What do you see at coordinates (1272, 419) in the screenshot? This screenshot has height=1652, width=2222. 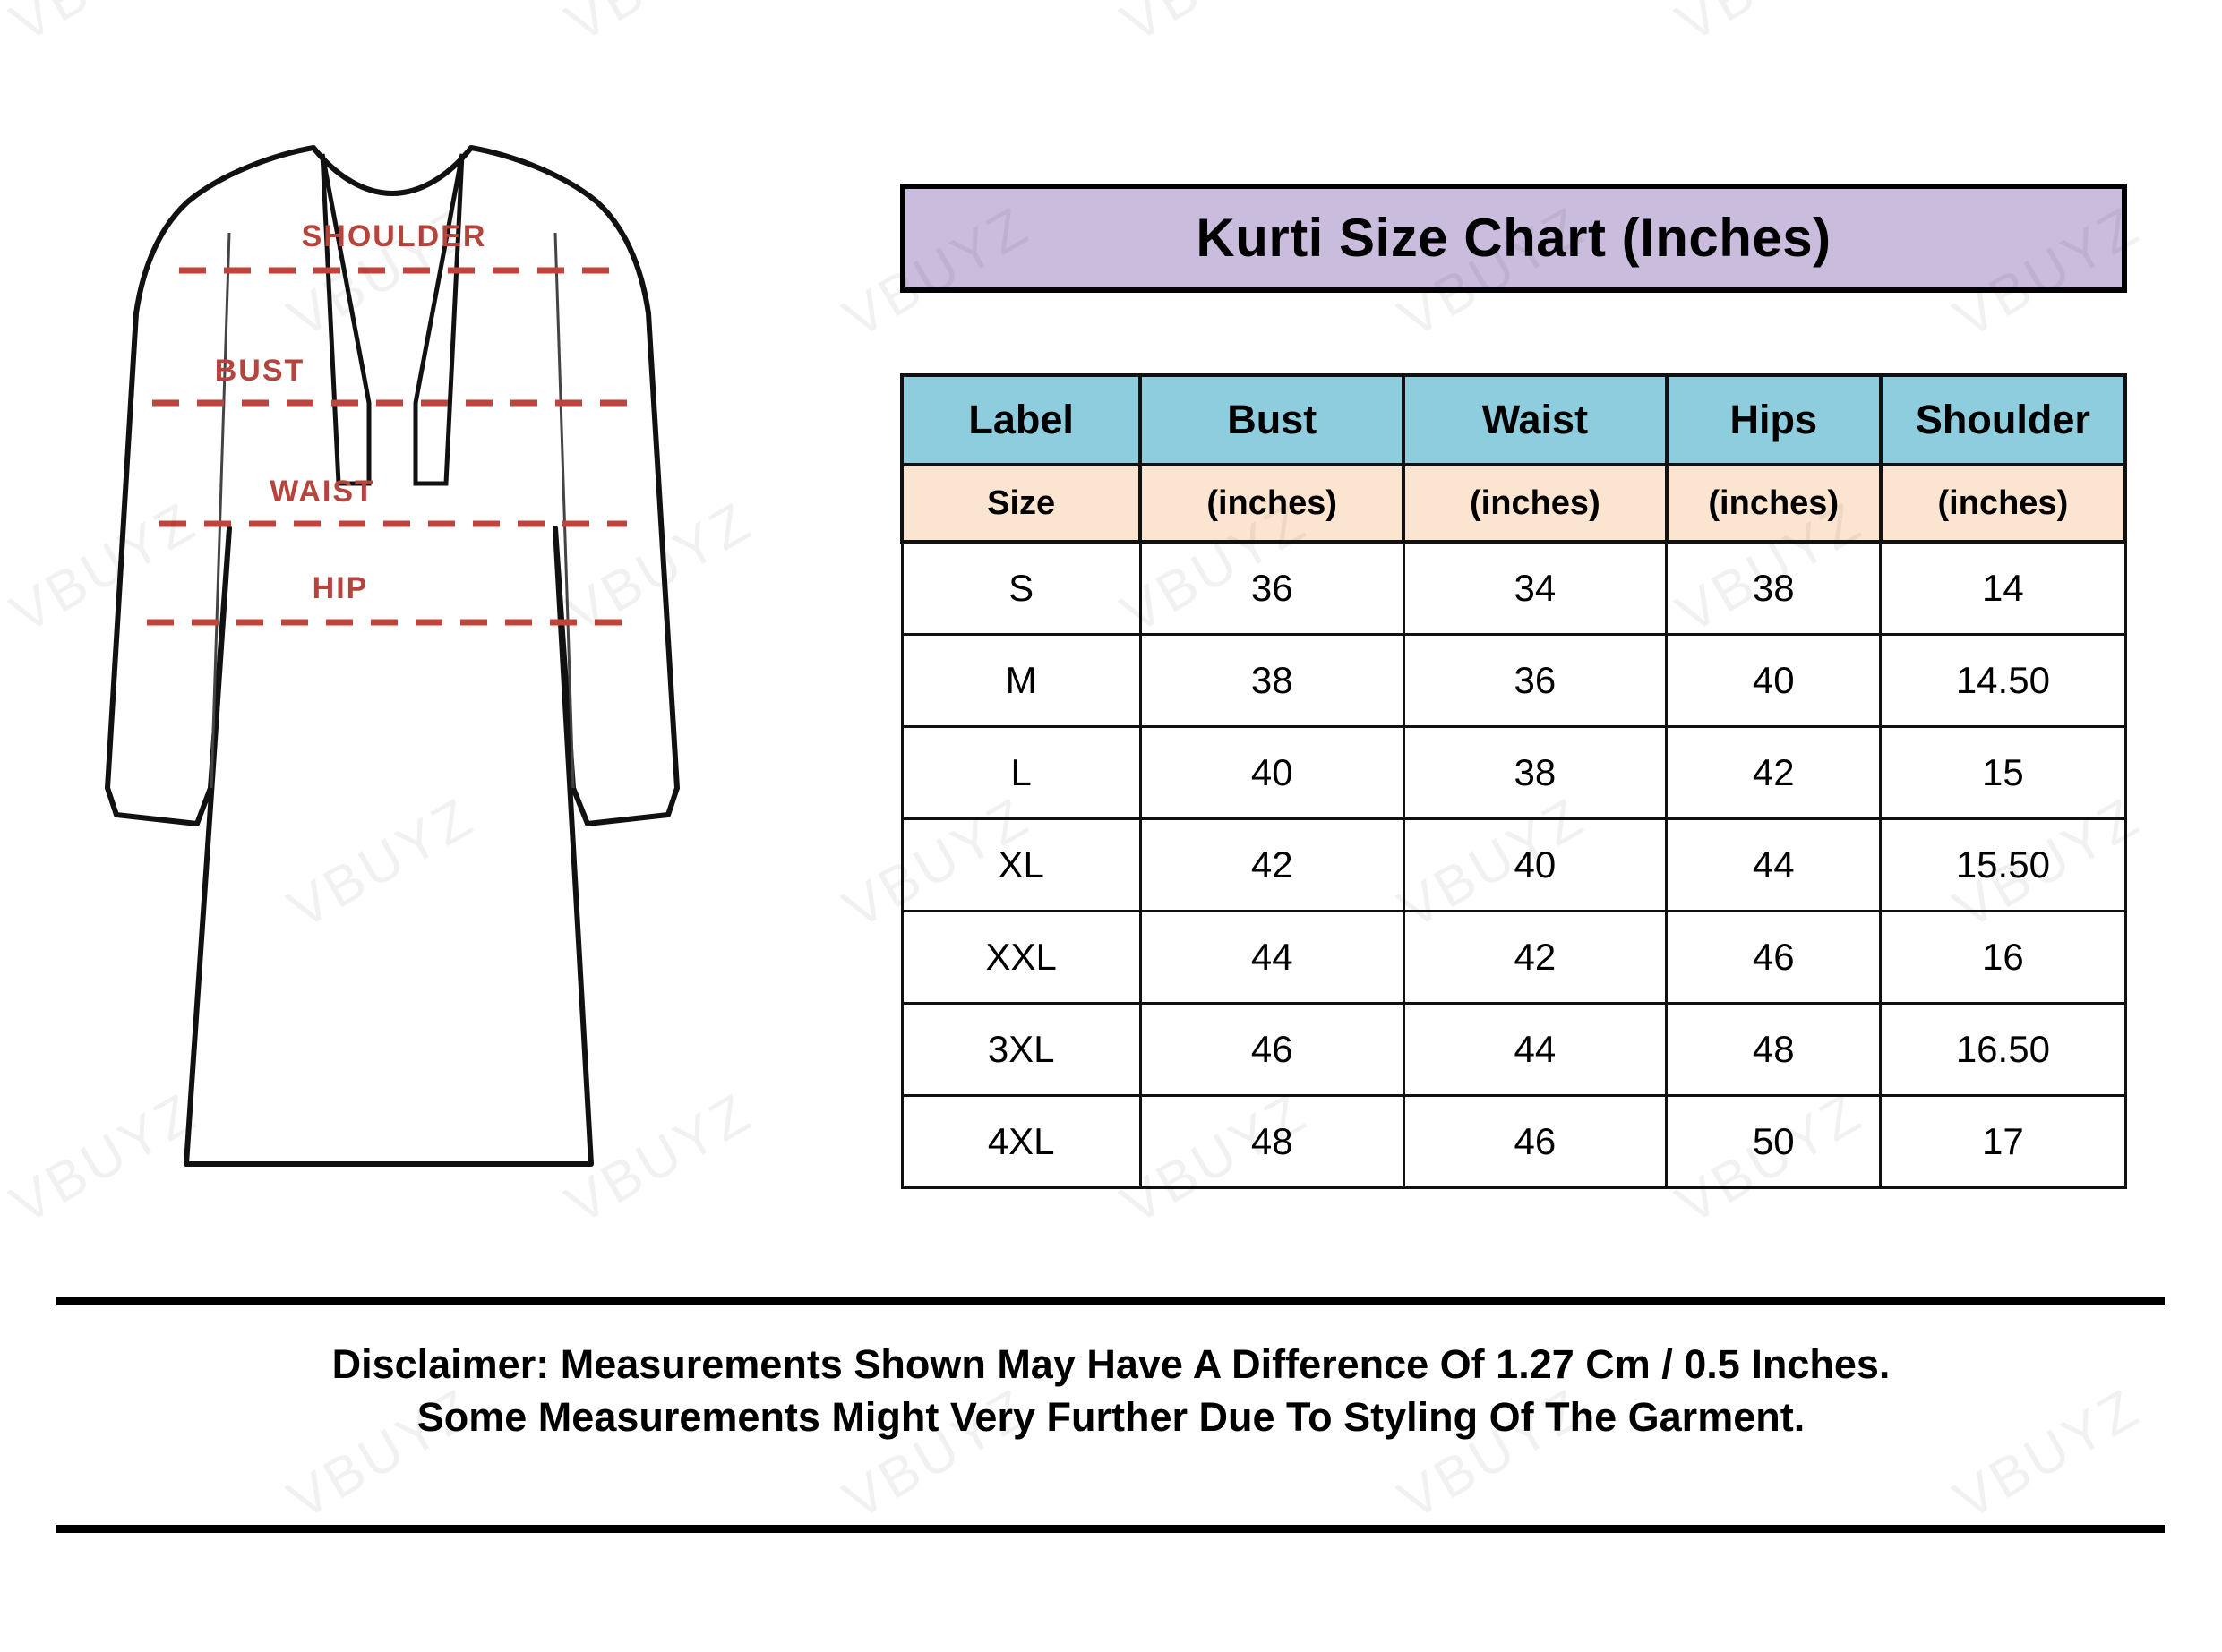 I see `header-cell-bust: Bust` at bounding box center [1272, 419].